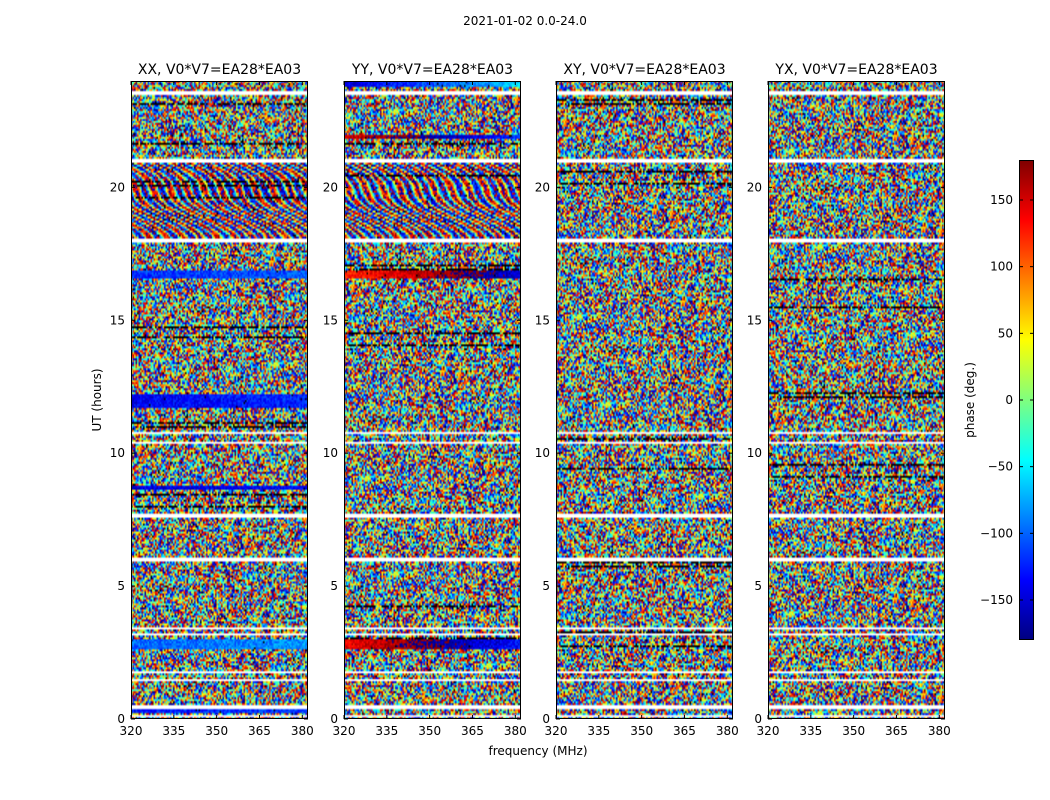 The width and height of the screenshot is (1050, 800). What do you see at coordinates (97, 399) in the screenshot?
I see `y-axis-label: UT (hours)` at bounding box center [97, 399].